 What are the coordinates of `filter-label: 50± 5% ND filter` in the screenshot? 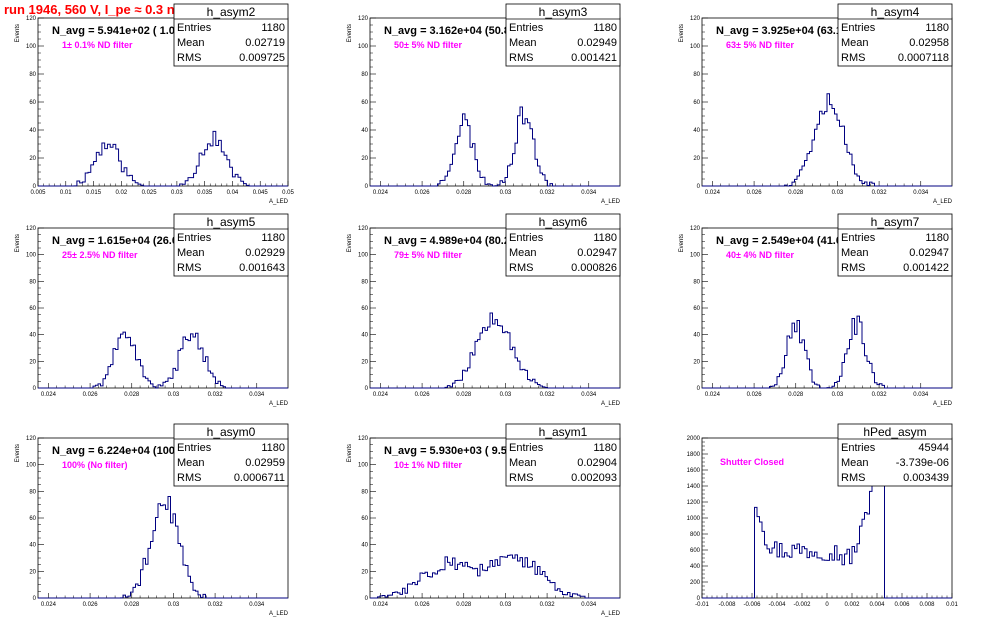 It's located at (428, 45).